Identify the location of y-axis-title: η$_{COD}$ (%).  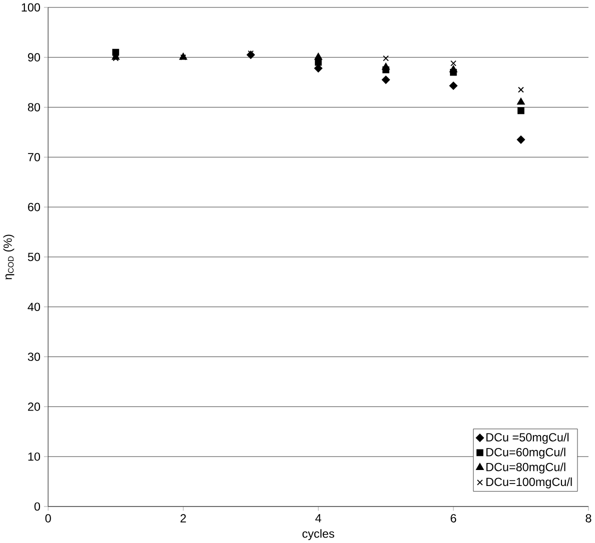
(8, 257).